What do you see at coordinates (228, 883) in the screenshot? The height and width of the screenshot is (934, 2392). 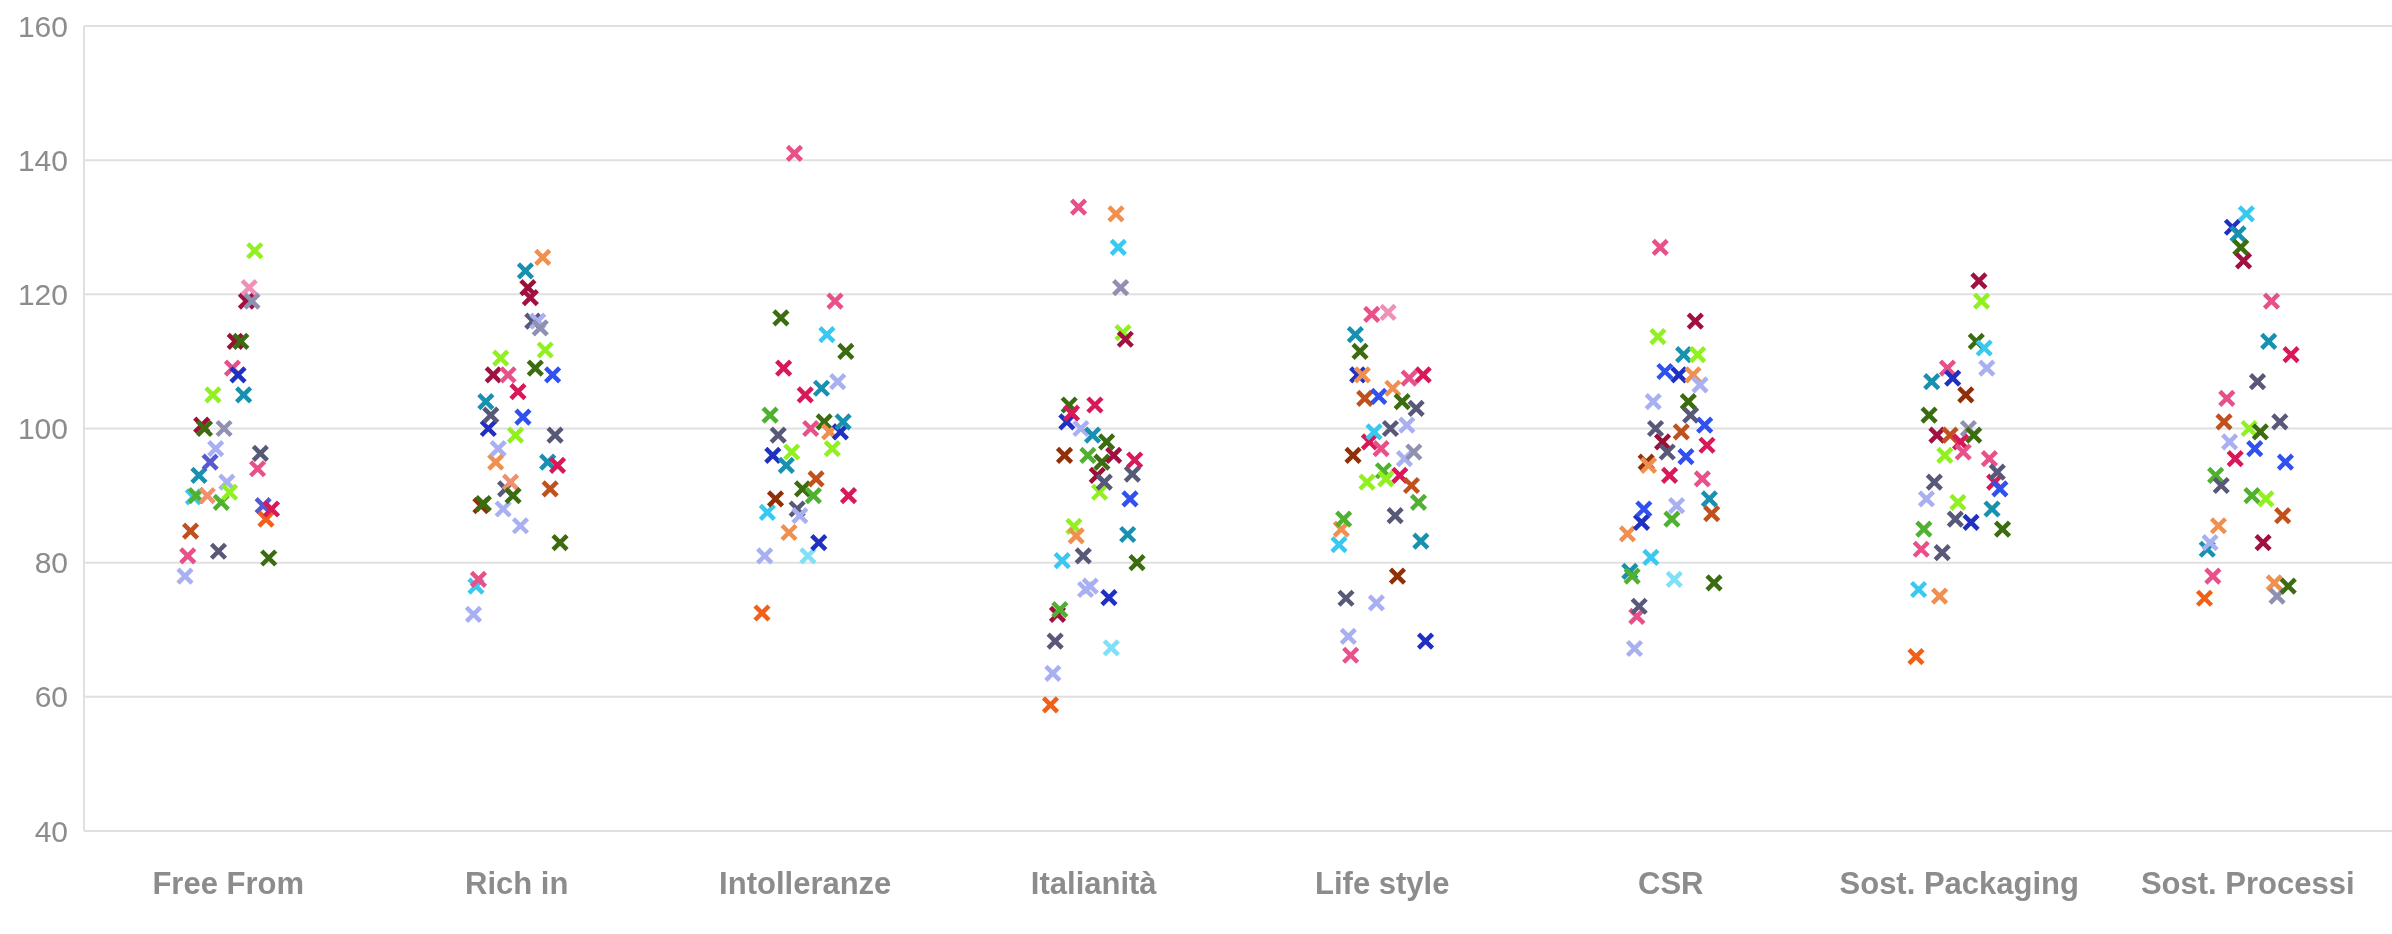 I see `x-tick-label: Free From` at bounding box center [228, 883].